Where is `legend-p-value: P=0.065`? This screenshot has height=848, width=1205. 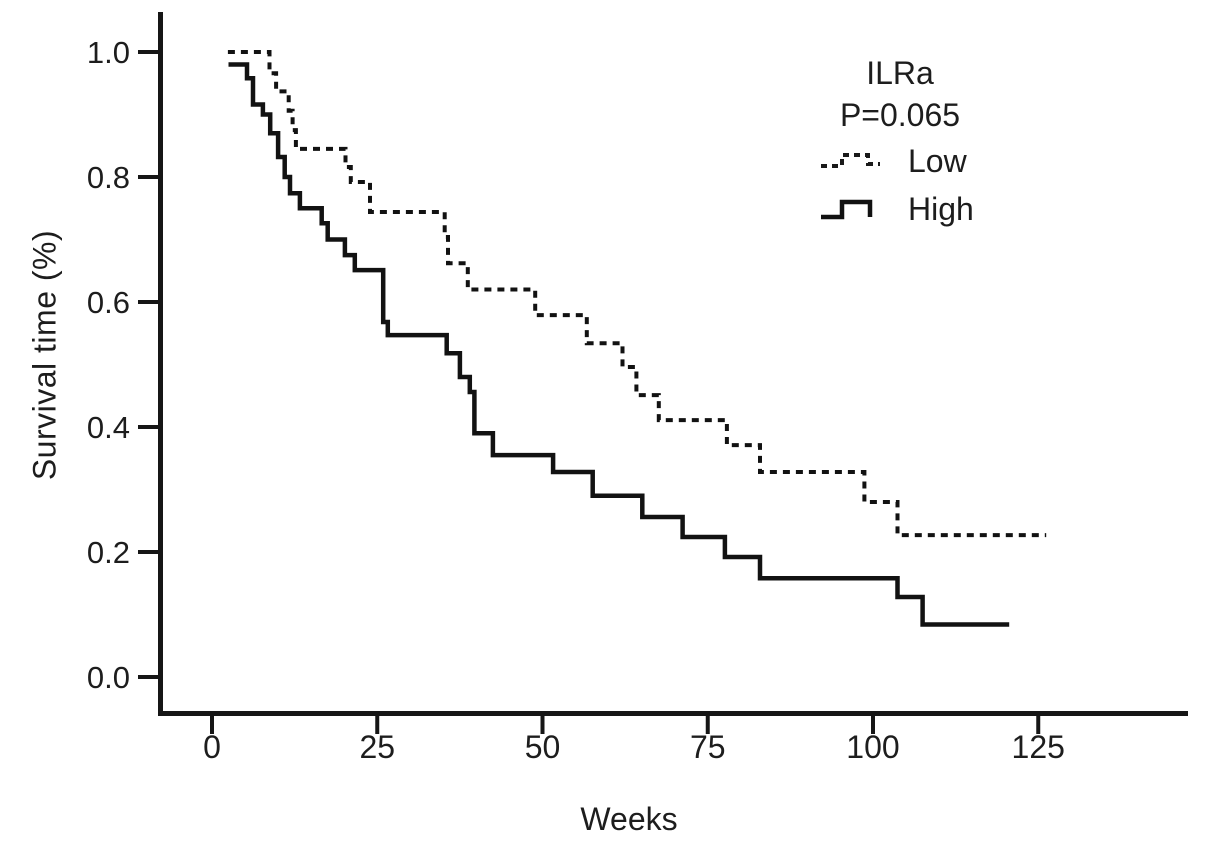
legend-p-value: P=0.065 is located at coordinates (900, 115).